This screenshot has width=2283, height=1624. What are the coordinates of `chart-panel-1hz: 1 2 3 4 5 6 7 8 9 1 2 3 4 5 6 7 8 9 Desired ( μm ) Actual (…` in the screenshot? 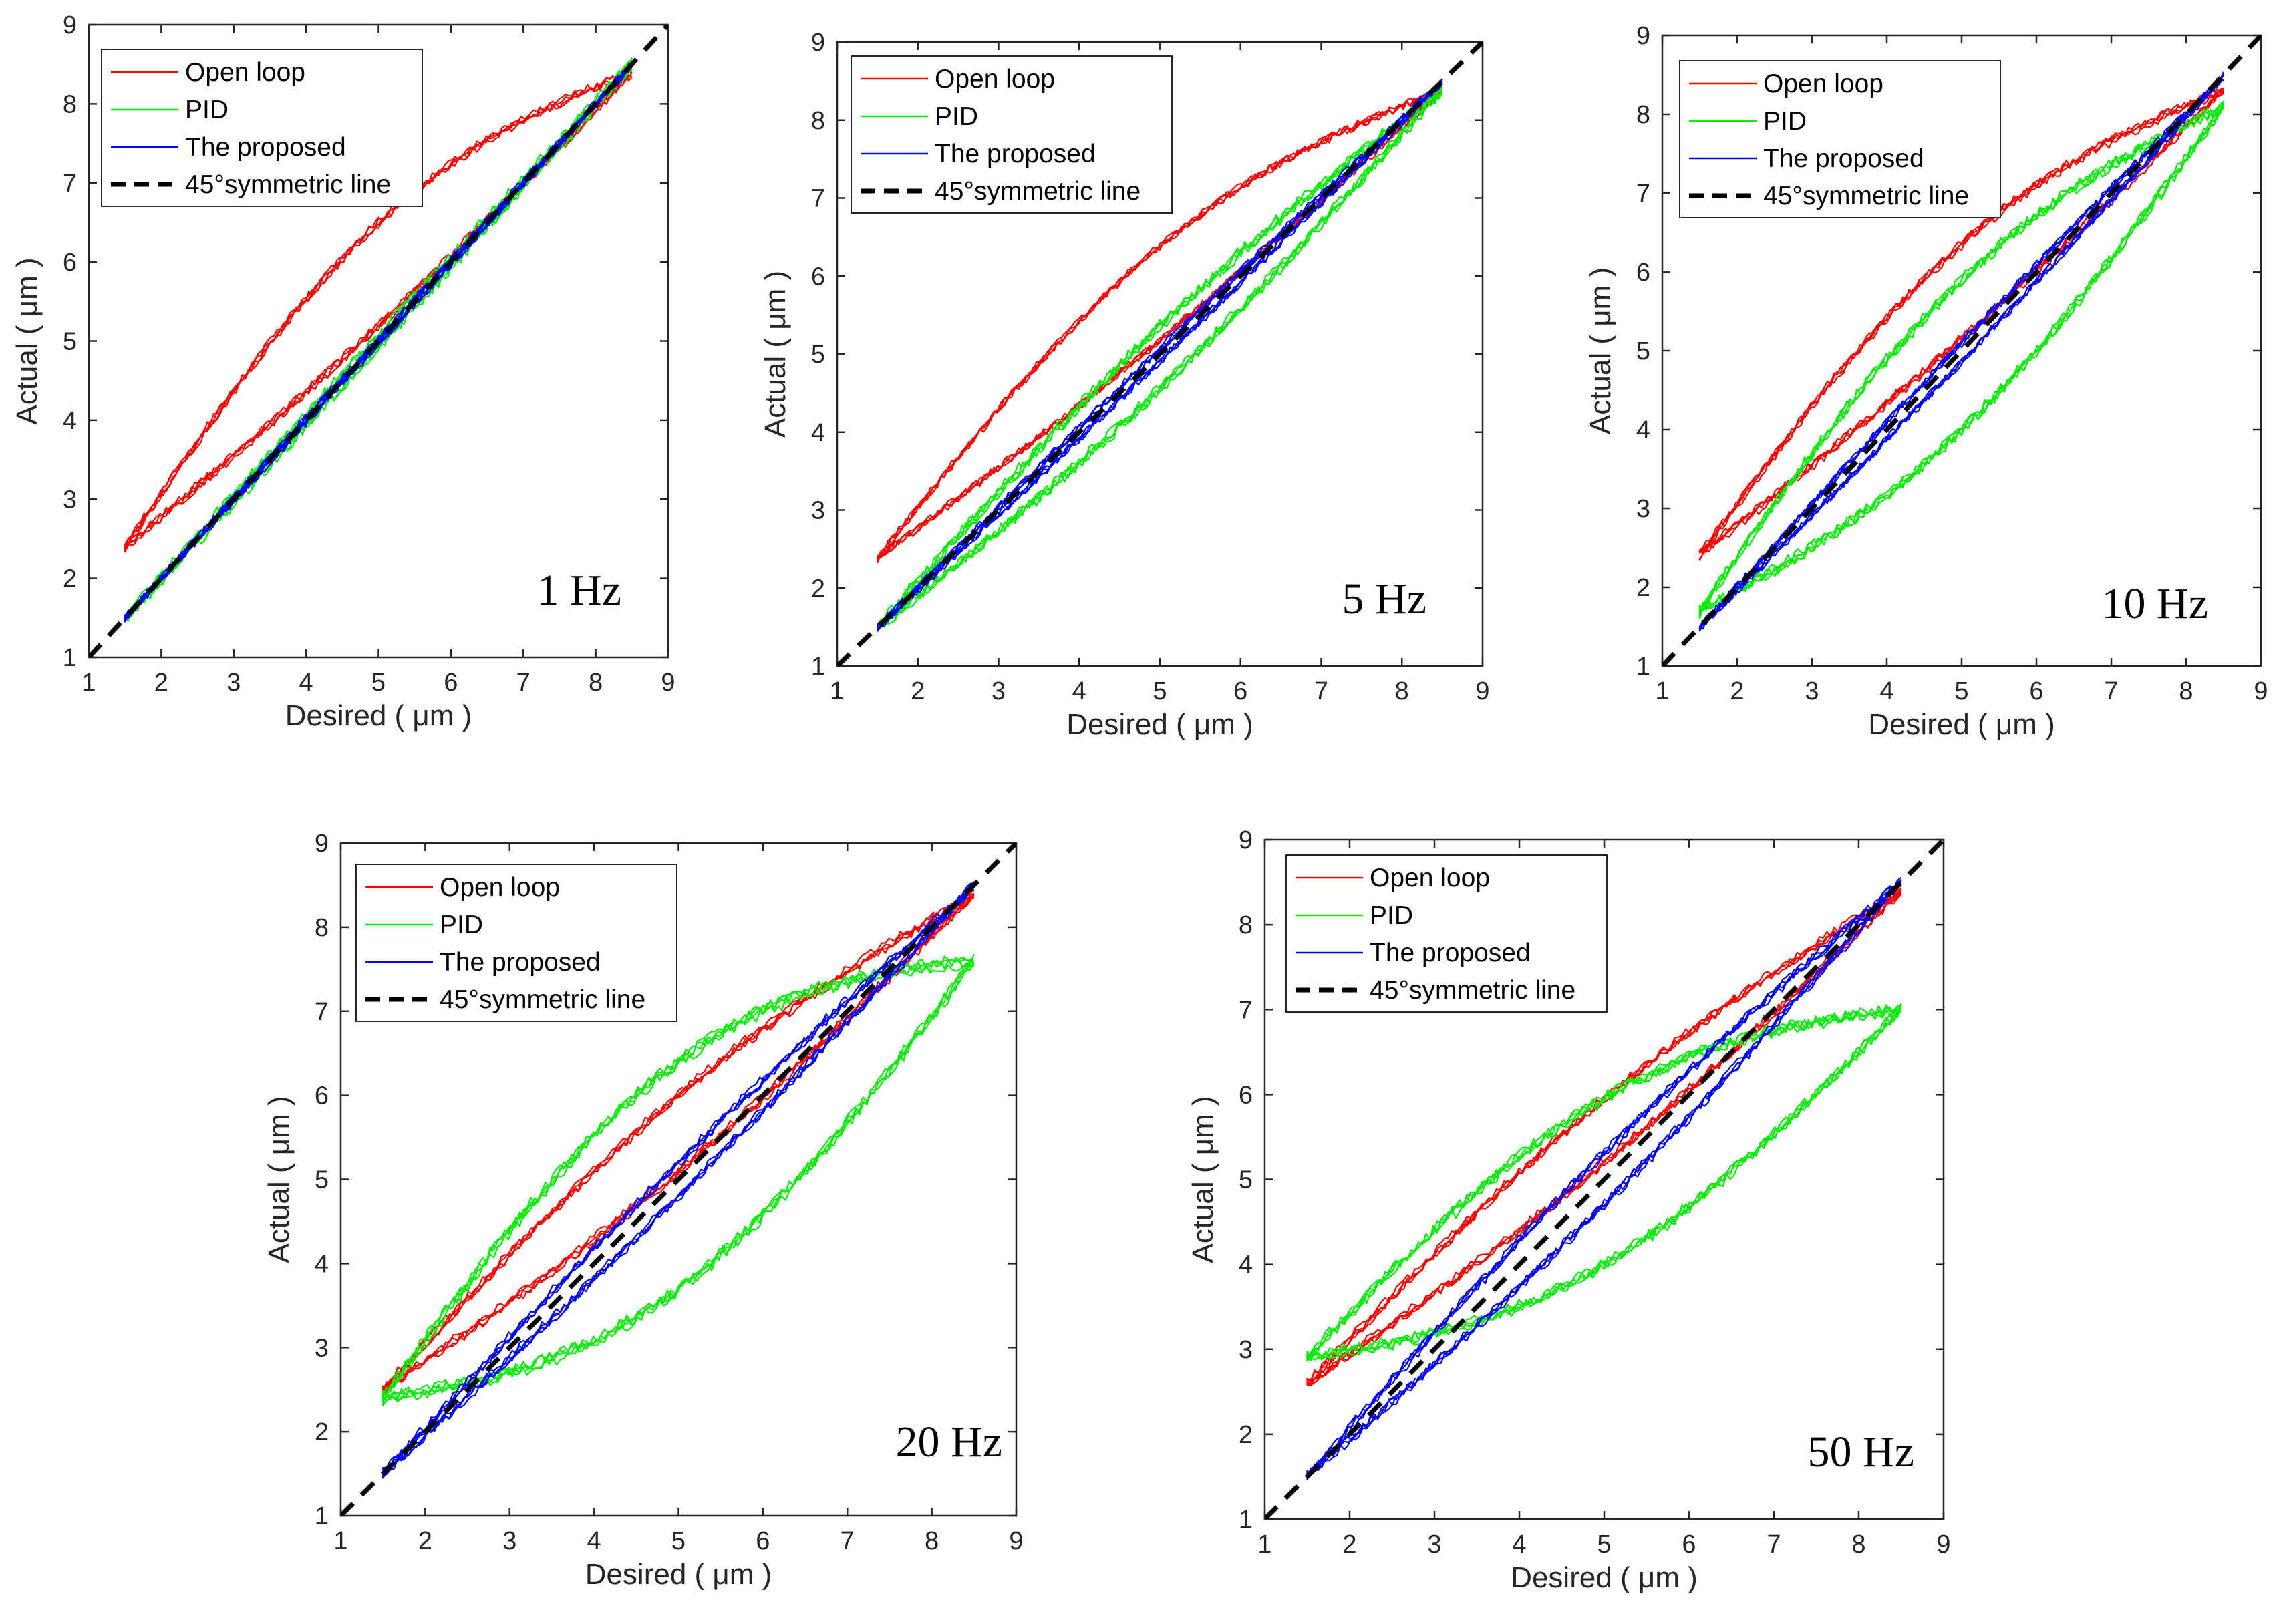 It's located at (343, 371).